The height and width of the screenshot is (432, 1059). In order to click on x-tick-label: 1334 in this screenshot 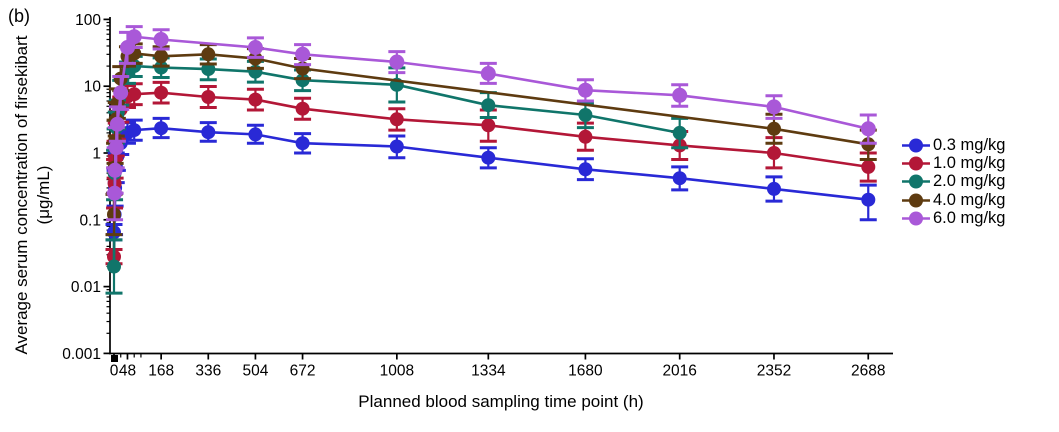, I will do `click(488, 371)`.